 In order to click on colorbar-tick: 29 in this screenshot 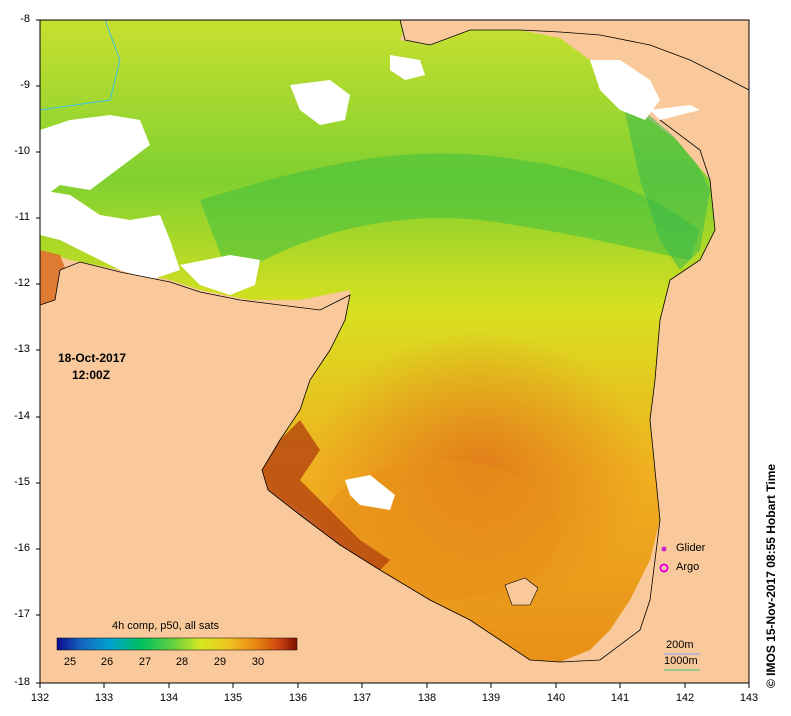, I will do `click(220, 662)`.